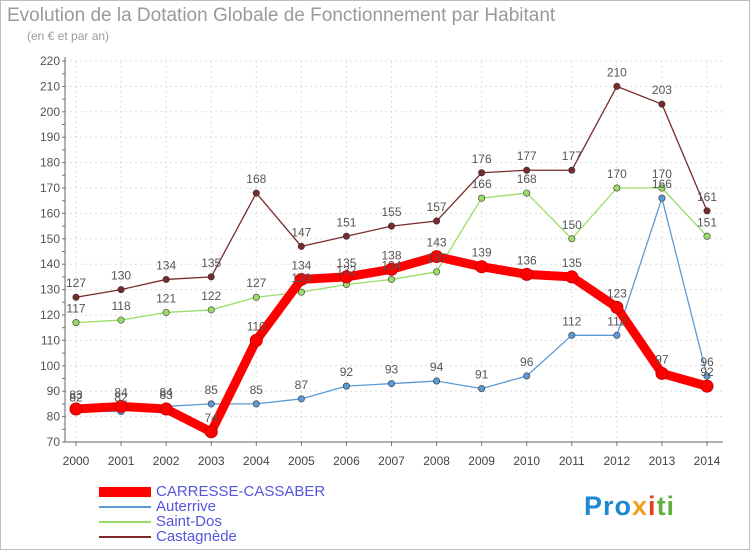 This screenshot has width=750, height=550. What do you see at coordinates (50, 112) in the screenshot?
I see `y-tick-label: 200` at bounding box center [50, 112].